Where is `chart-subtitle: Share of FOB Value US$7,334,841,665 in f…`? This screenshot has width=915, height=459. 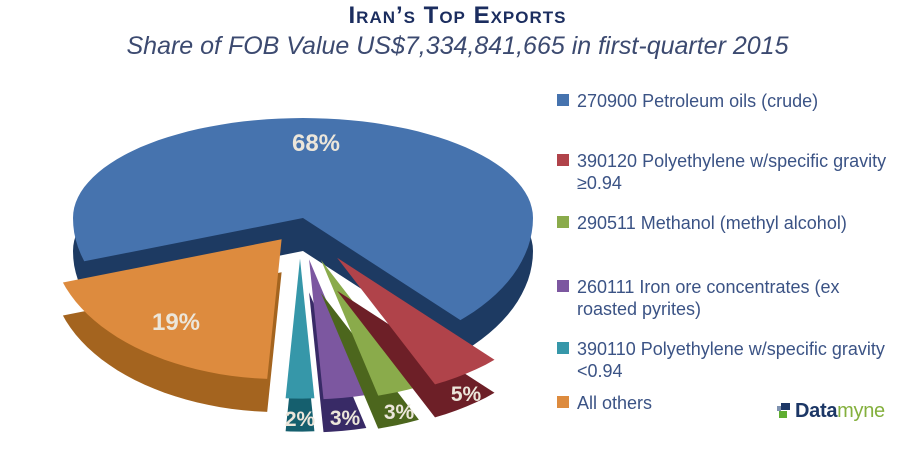 chart-subtitle: Share of FOB Value US$7,334,841,665 in f… is located at coordinates (457, 46).